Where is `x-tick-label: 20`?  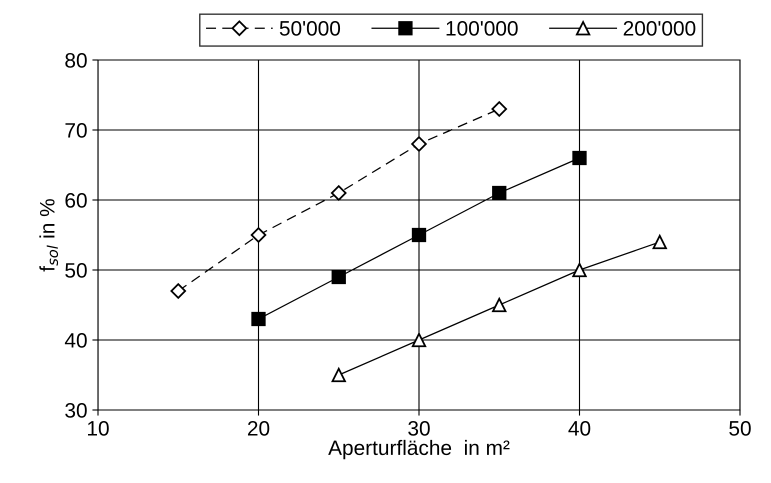
x-tick-label: 20 is located at coordinates (259, 428).